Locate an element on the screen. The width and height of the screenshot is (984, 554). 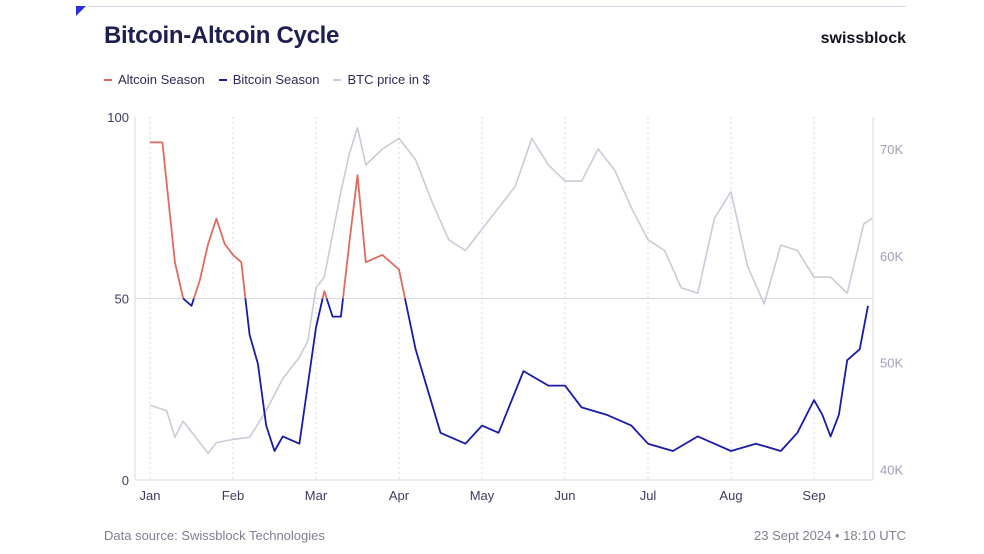
legend-label-altcoin: Altcoin Season is located at coordinates (161, 79).